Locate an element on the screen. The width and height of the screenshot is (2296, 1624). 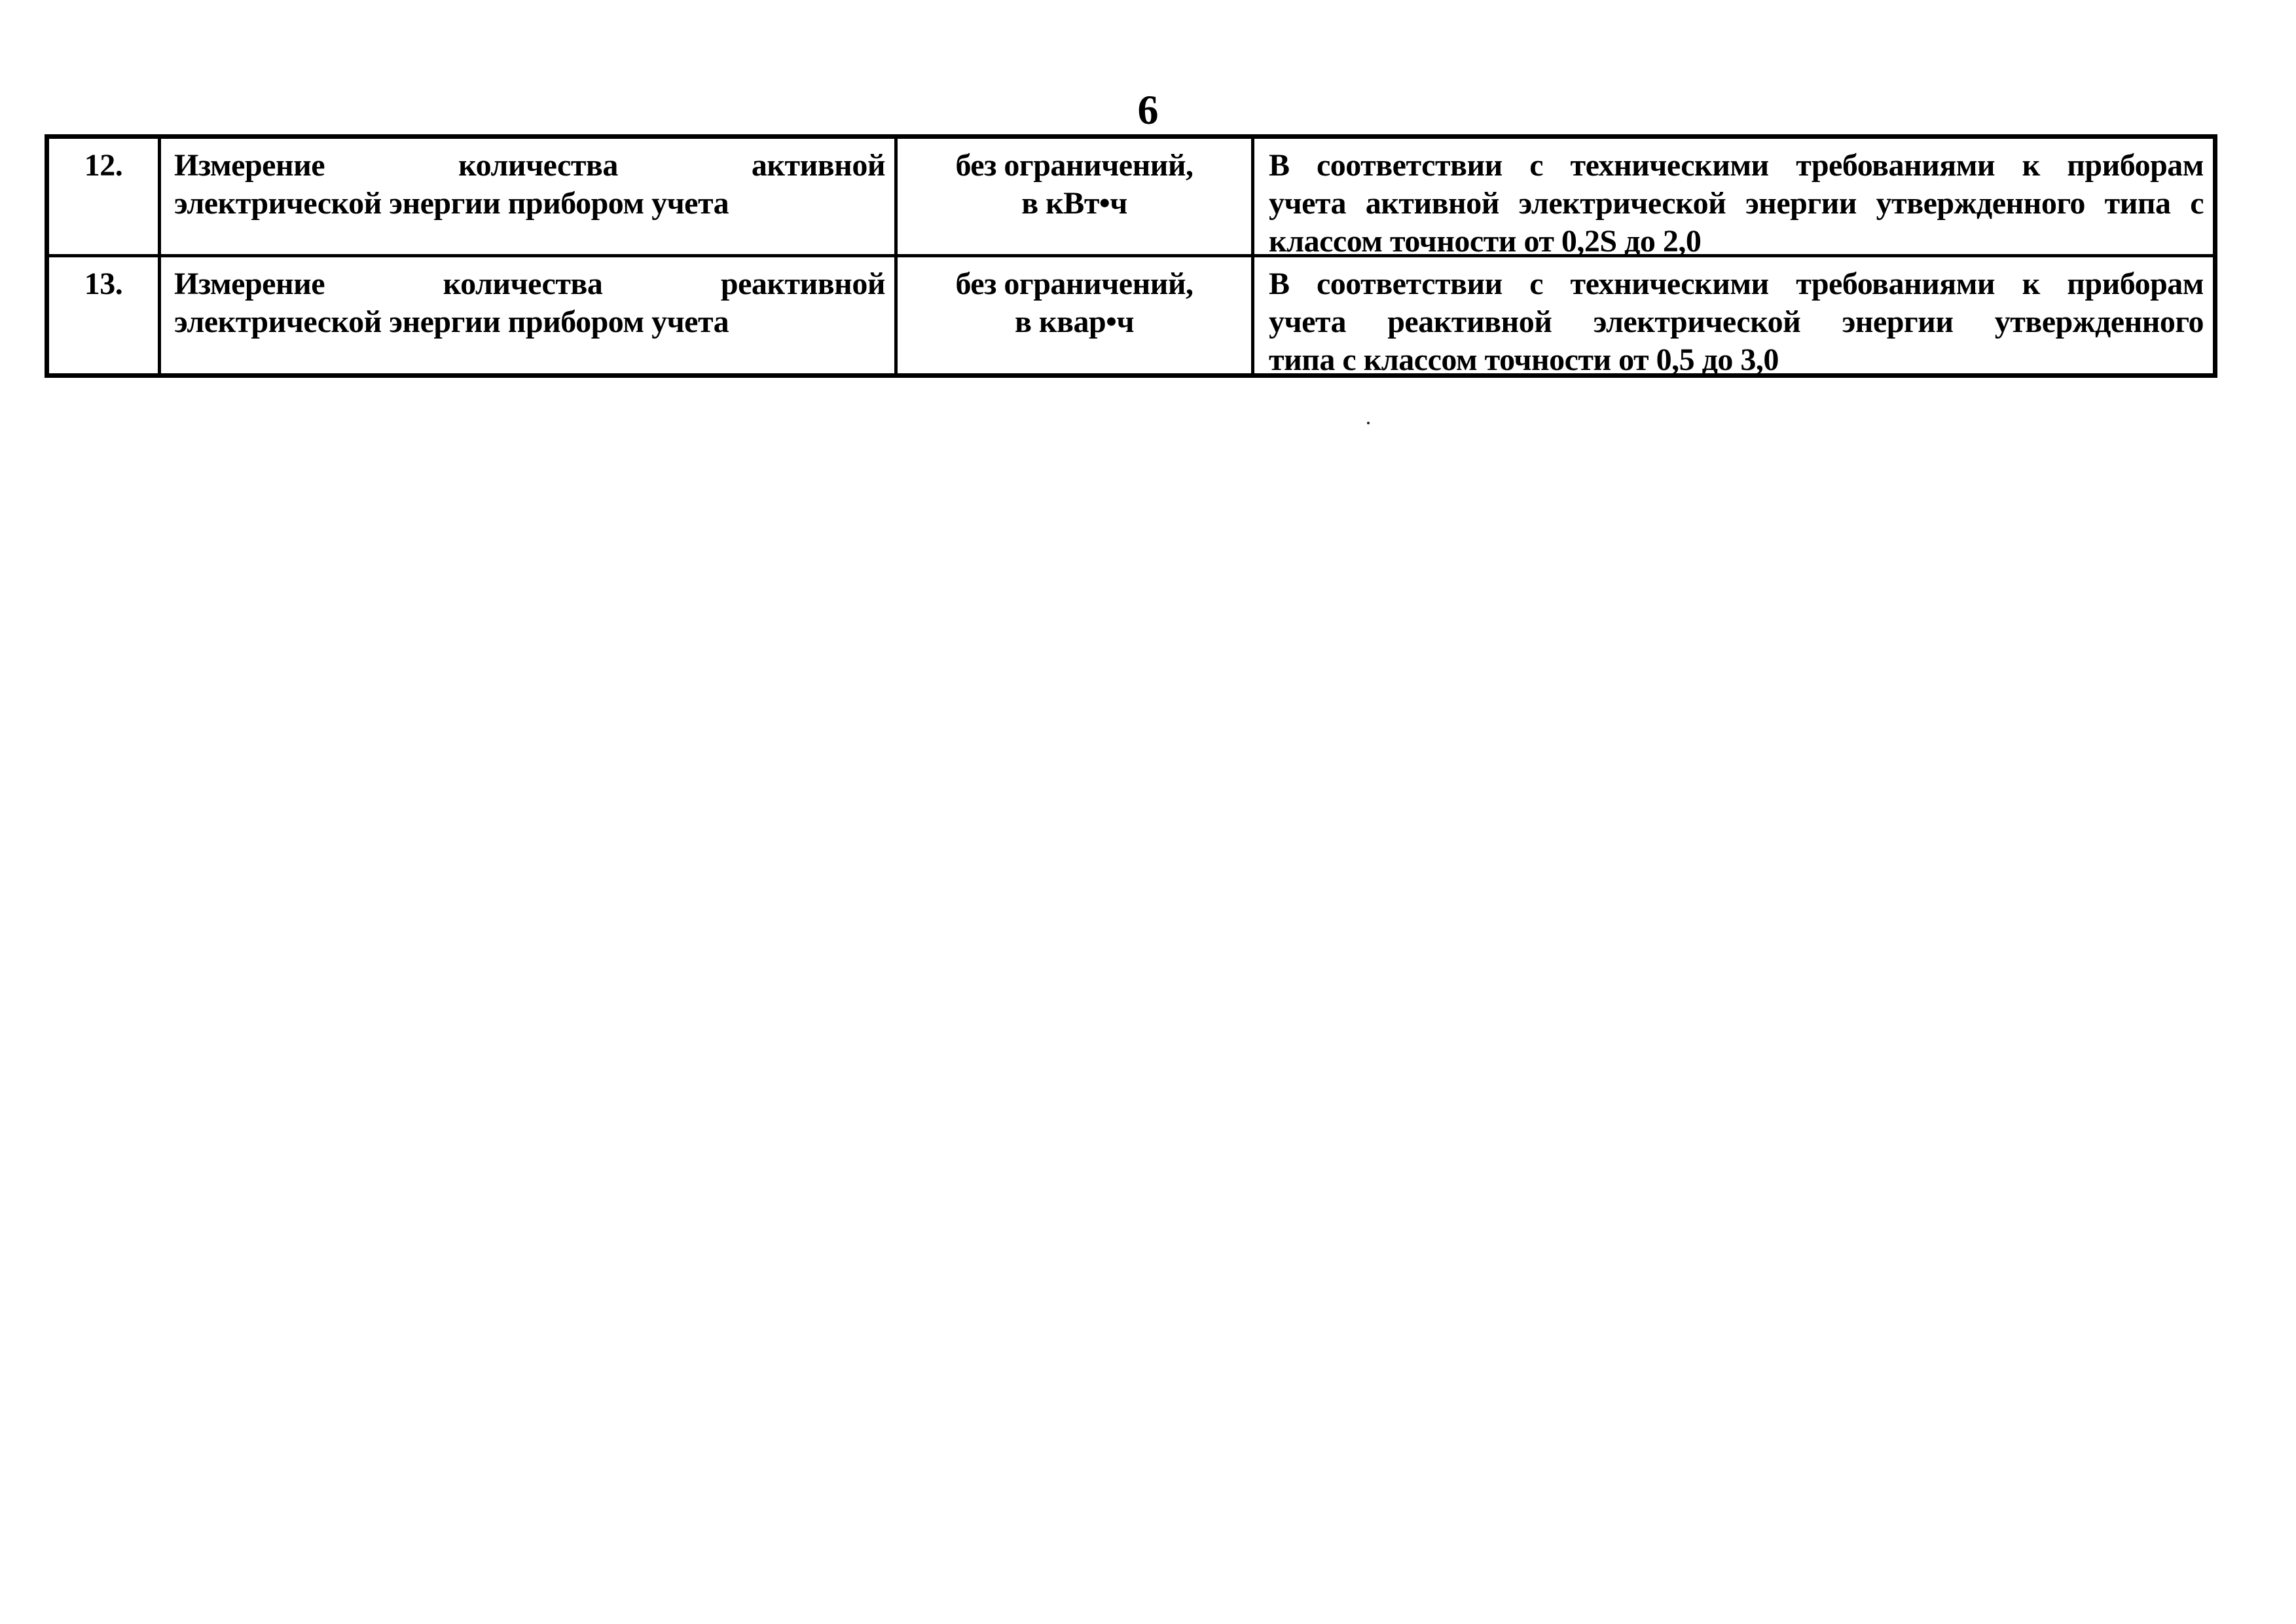
limit-cell: без ограничений, в квар•ч is located at coordinates (1074, 315).